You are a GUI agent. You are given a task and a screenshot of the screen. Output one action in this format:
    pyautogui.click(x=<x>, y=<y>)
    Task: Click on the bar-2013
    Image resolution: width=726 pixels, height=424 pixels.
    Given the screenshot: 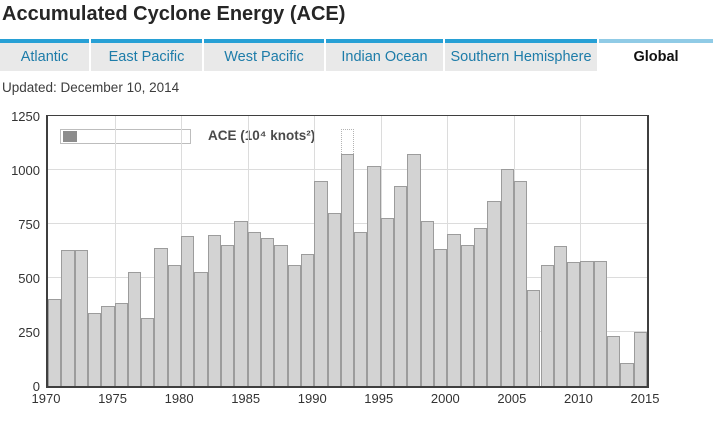 What is the action you would take?
    pyautogui.click(x=627, y=374)
    